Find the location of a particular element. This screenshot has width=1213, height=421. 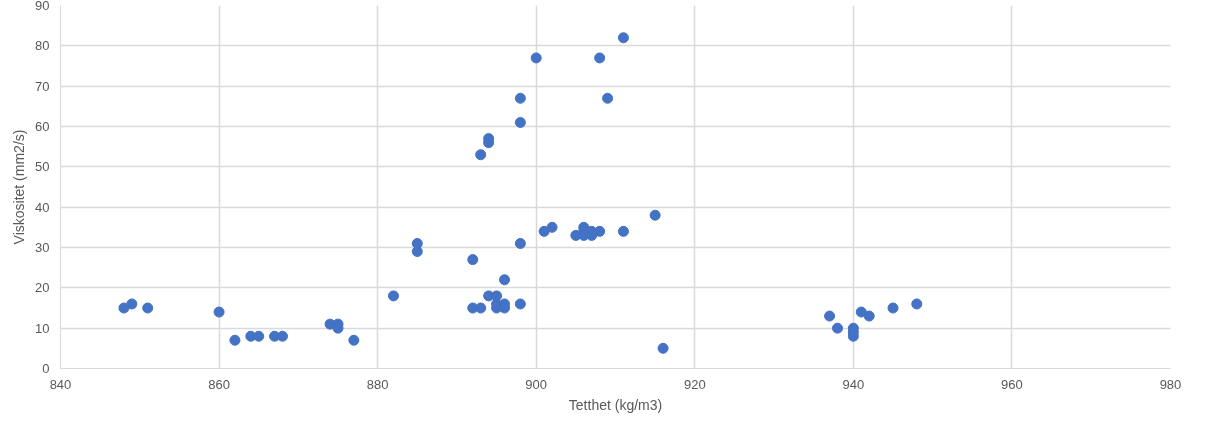

x-tick-label: 940 is located at coordinates (853, 384).